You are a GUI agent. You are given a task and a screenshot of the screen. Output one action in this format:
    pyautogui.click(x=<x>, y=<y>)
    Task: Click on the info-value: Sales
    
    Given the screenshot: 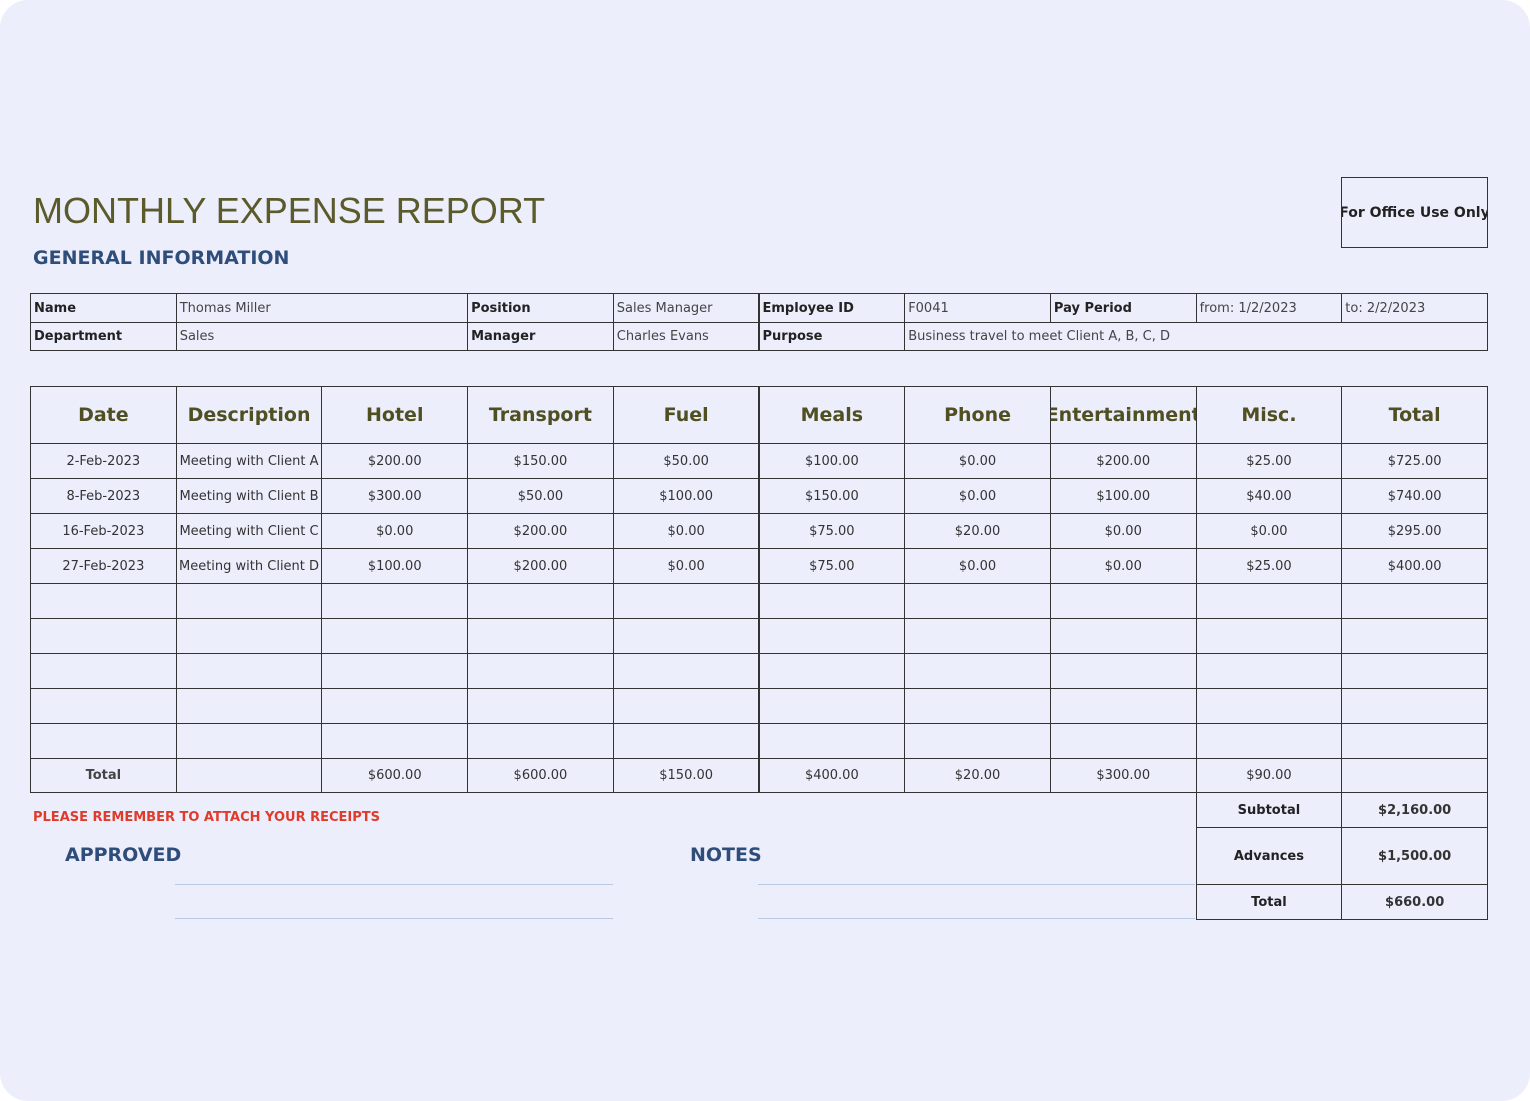 What is the action you would take?
    pyautogui.click(x=322, y=336)
    